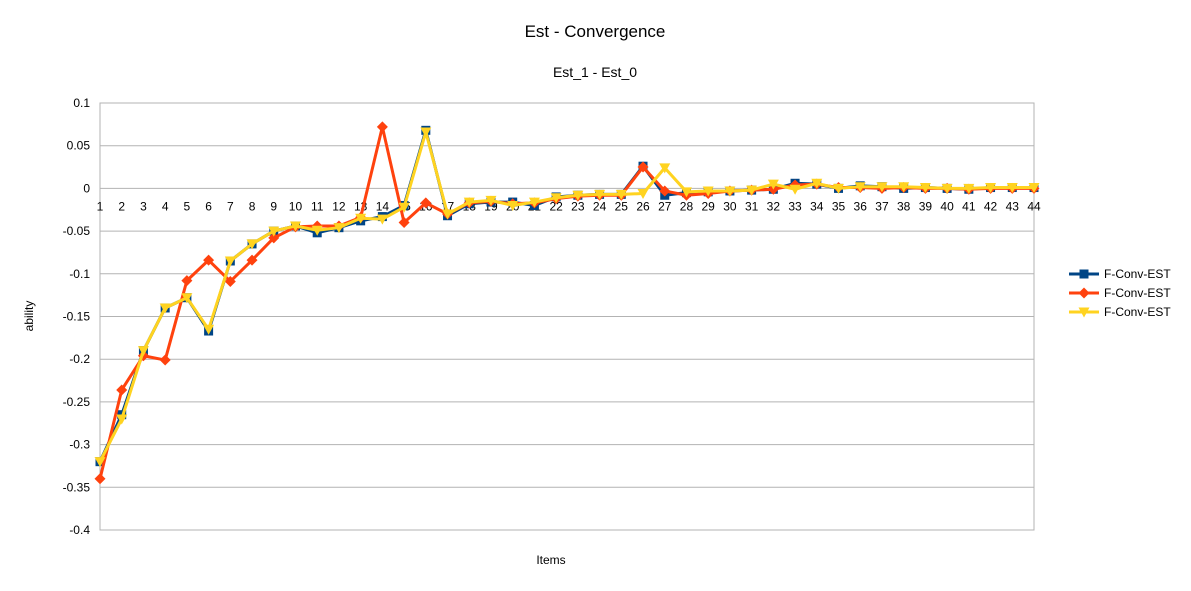 The width and height of the screenshot is (1191, 591). Describe the element at coordinates (595, 72) in the screenshot. I see `chart-subtitle: Est_1 - Est_0` at that location.